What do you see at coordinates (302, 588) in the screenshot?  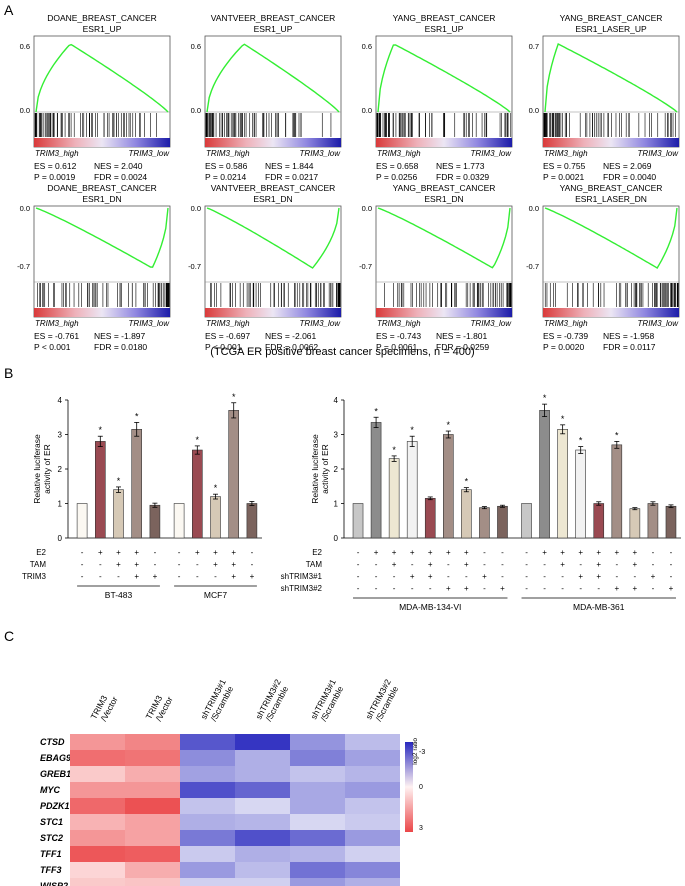 I see `condition-label: shTRIM3#2` at bounding box center [302, 588].